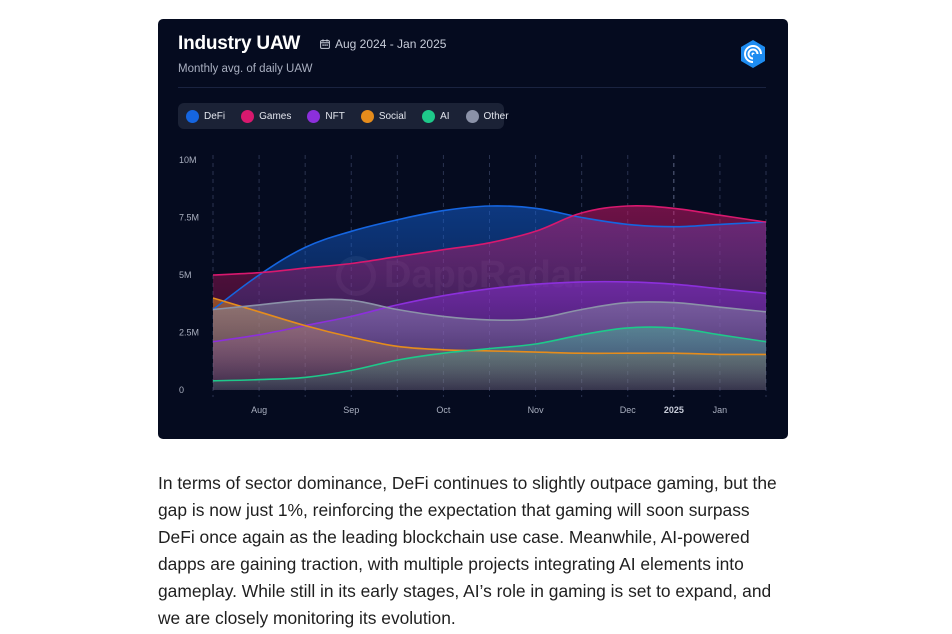 Image resolution: width=952 pixels, height=634 pixels. Describe the element at coordinates (443, 410) in the screenshot. I see `x-tick-label: Oct` at that location.